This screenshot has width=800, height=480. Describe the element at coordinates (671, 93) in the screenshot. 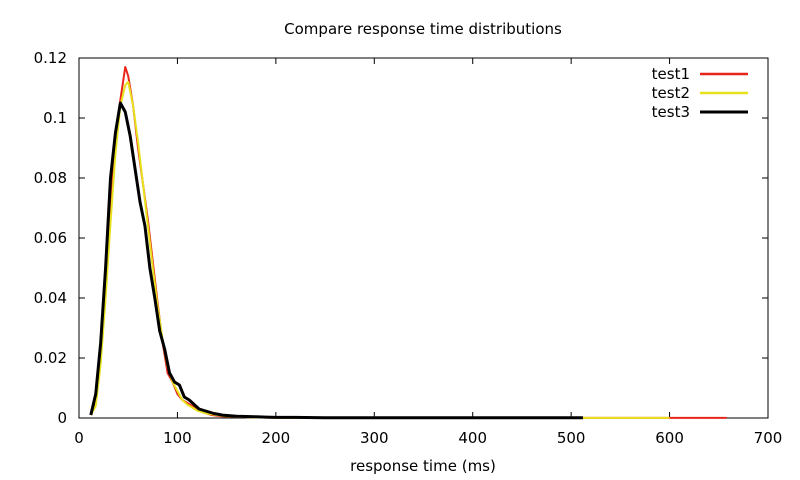

I see `legend-label-test2: test2` at that location.